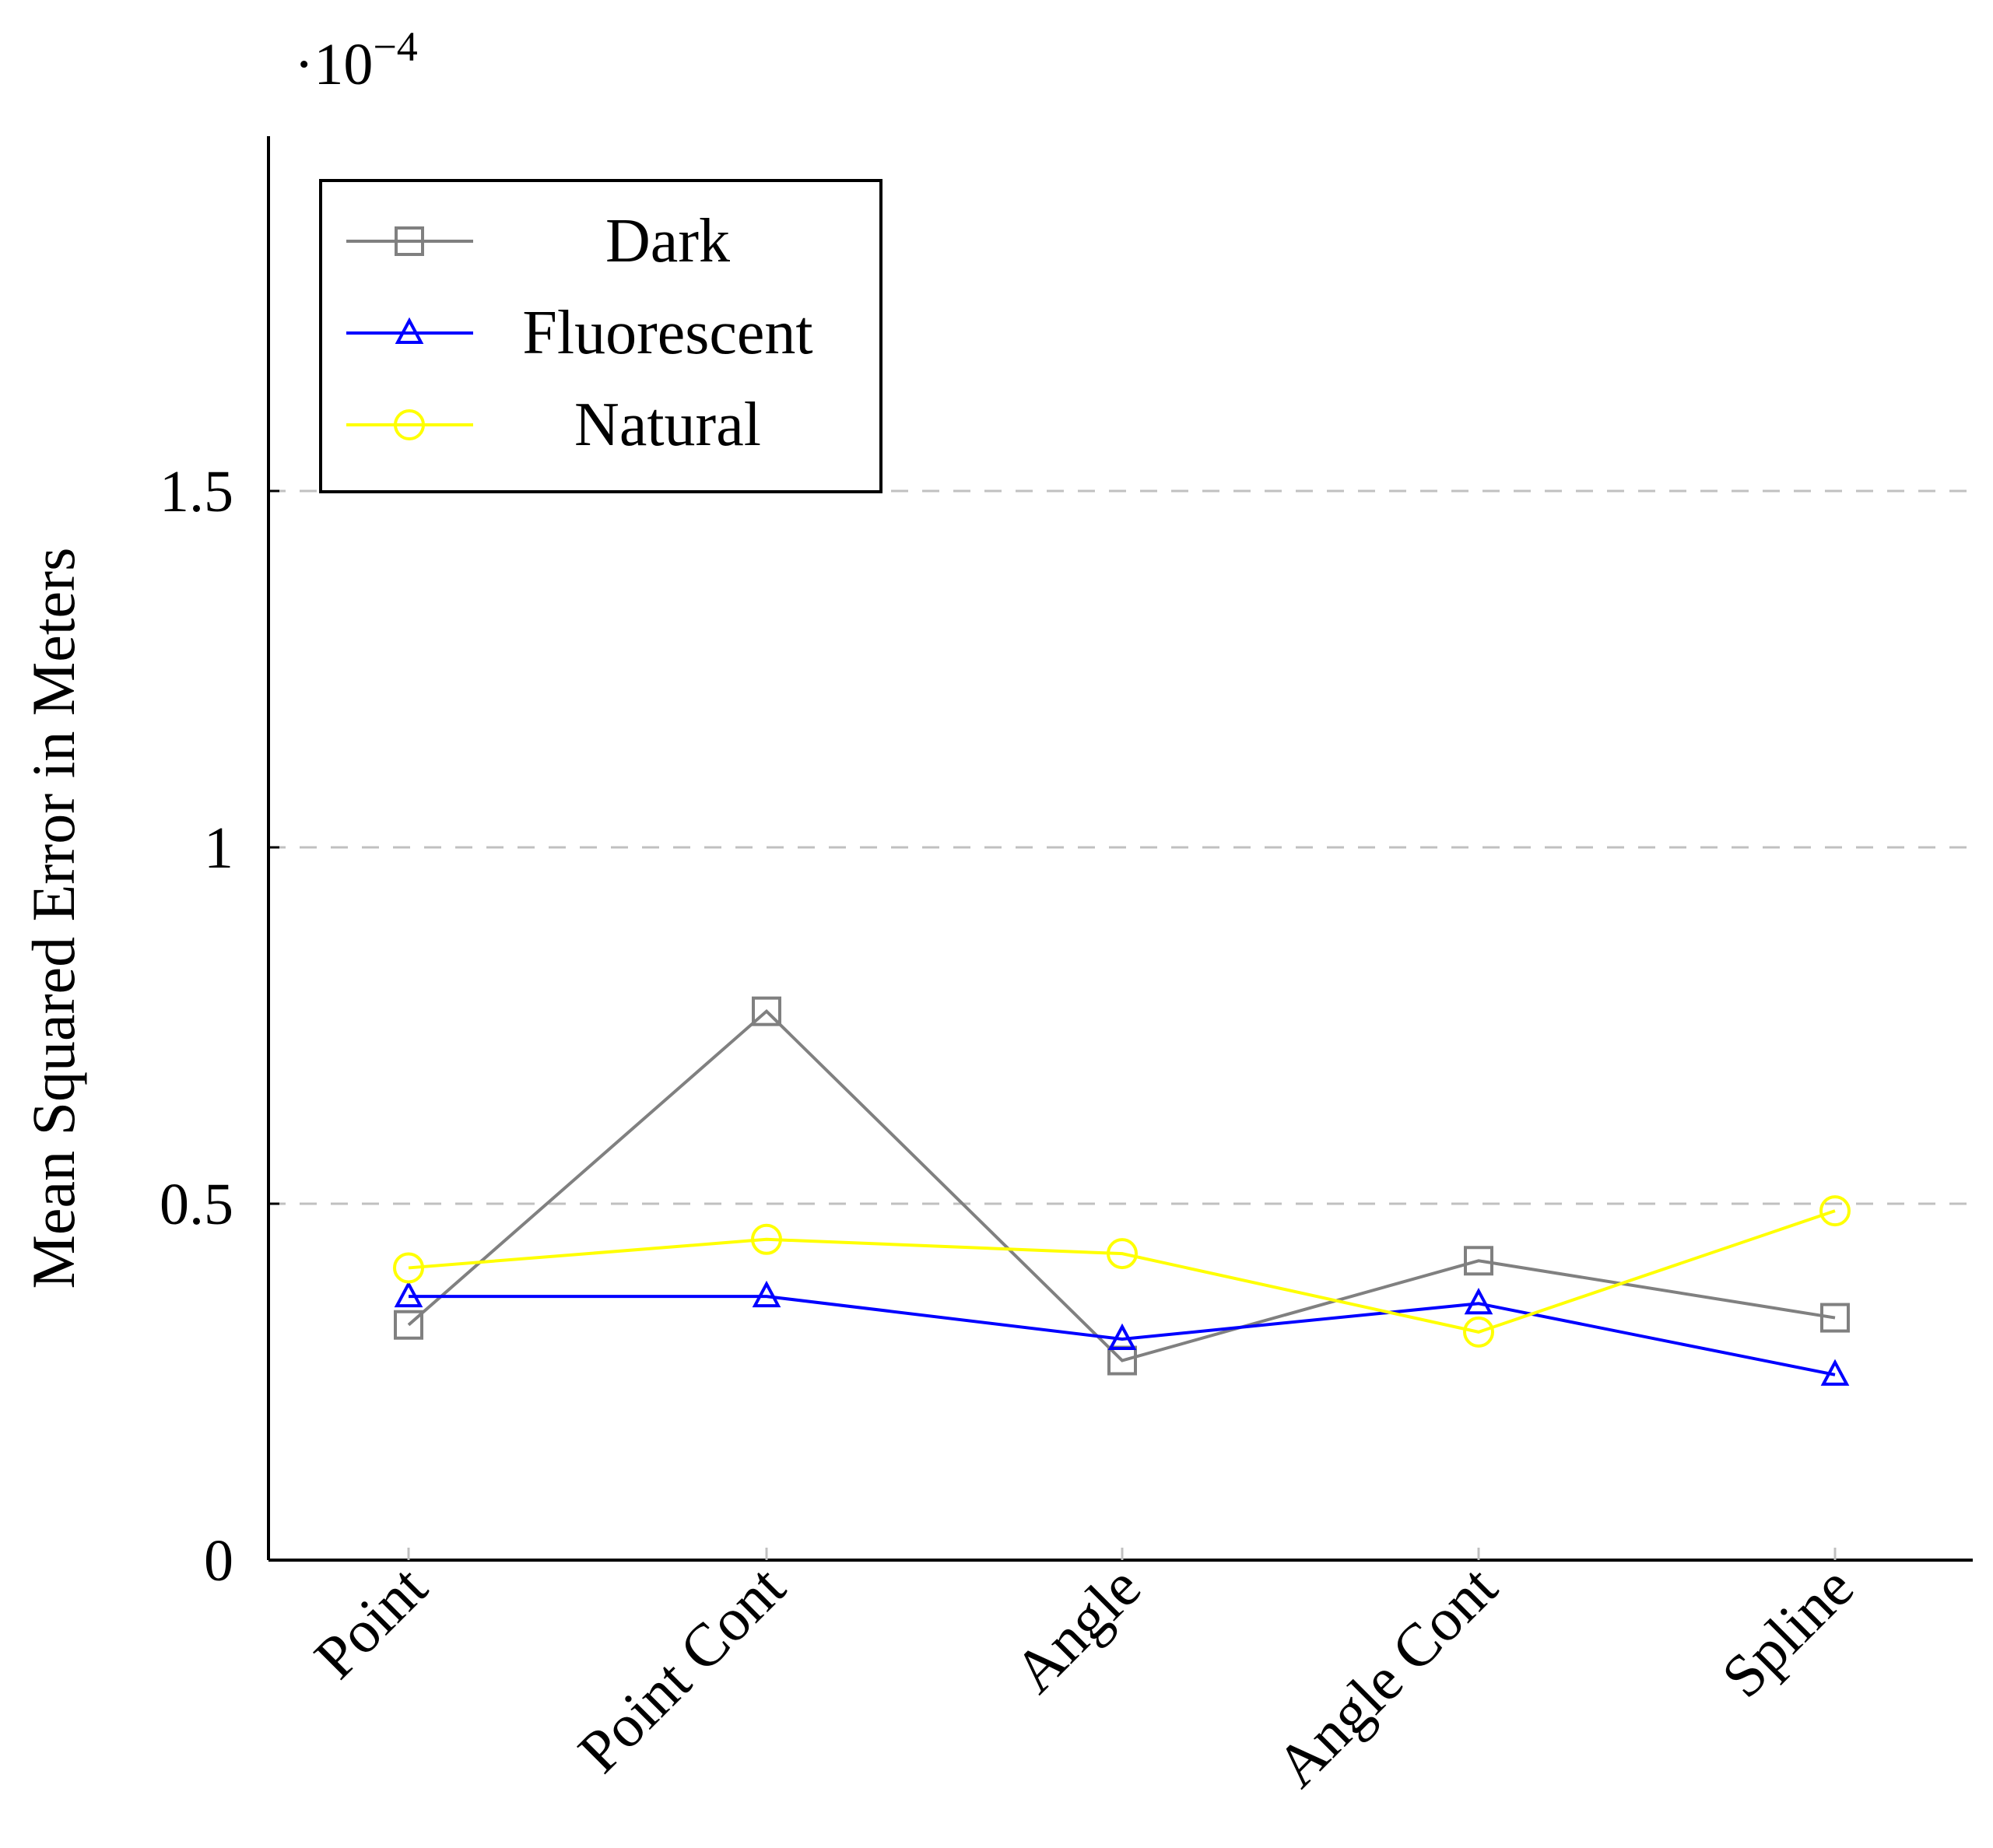  What do you see at coordinates (196, 1204) in the screenshot?
I see `y-tick-label: 0.5` at bounding box center [196, 1204].